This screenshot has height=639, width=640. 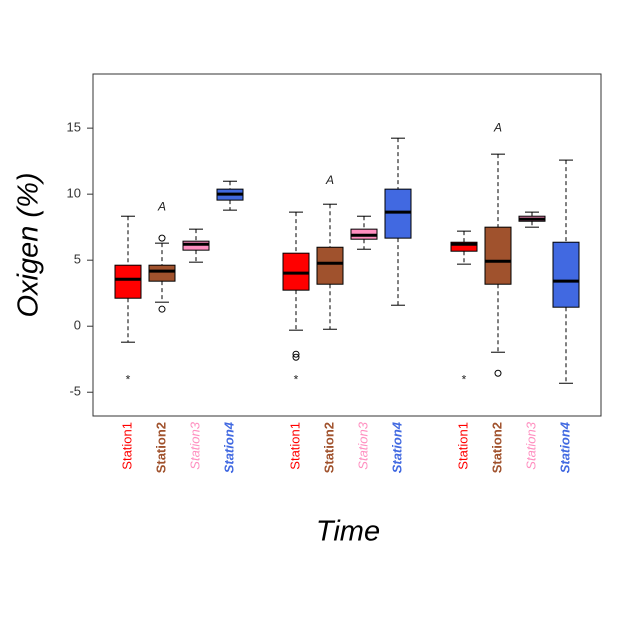 I want to click on y-tick-label: 10, so click(x=74, y=193).